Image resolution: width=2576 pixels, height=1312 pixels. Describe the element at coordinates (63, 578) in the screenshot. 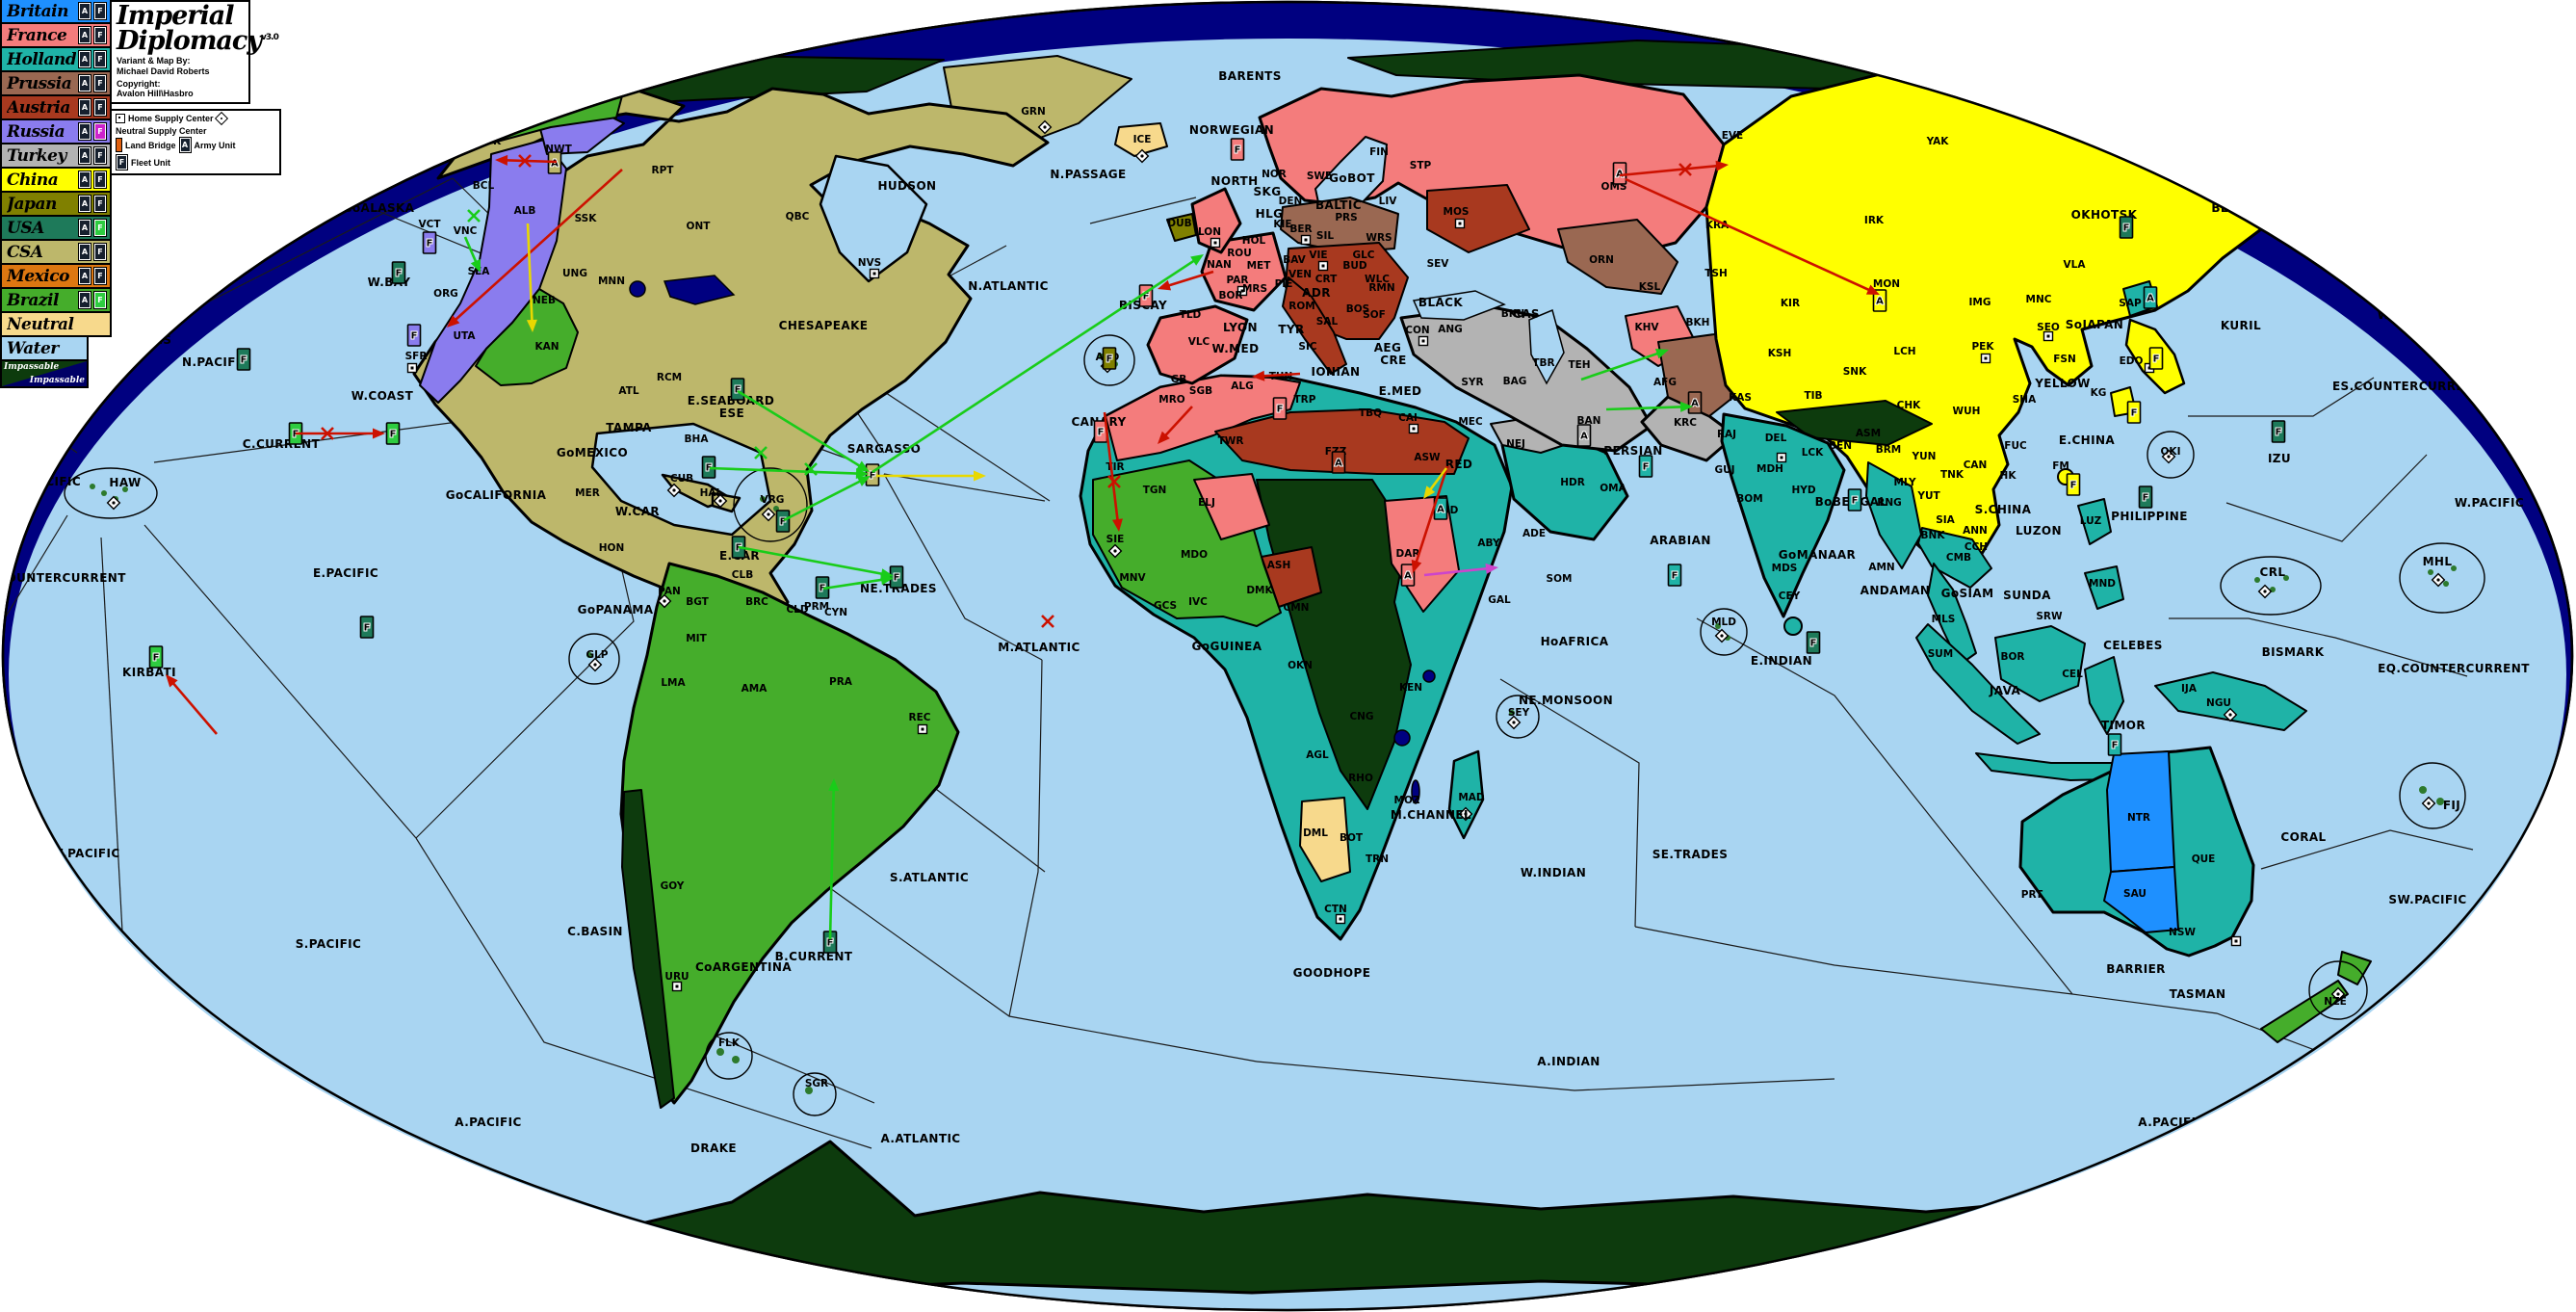

I see `sea-label: EQ.COUNTERCURRENT` at that location.